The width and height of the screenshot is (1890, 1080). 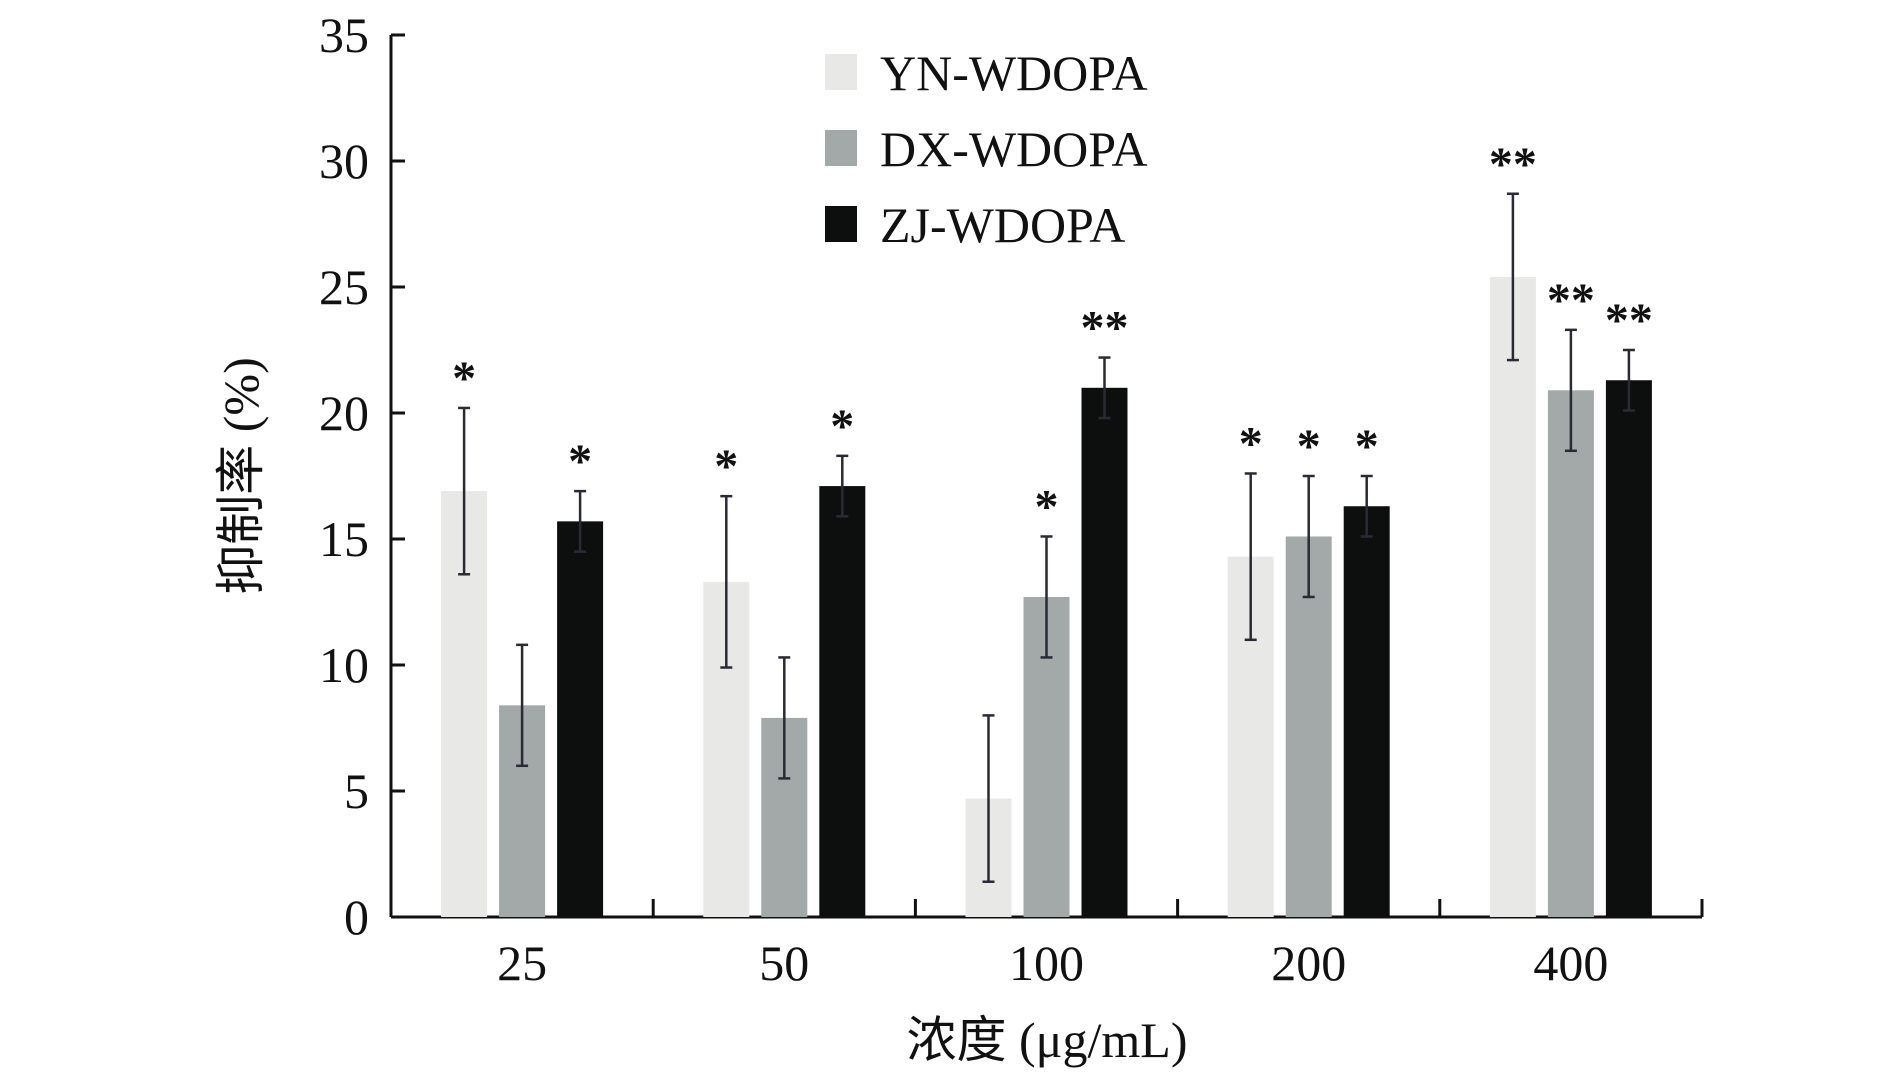 What do you see at coordinates (344, 287) in the screenshot?
I see `y-tick-label: 25` at bounding box center [344, 287].